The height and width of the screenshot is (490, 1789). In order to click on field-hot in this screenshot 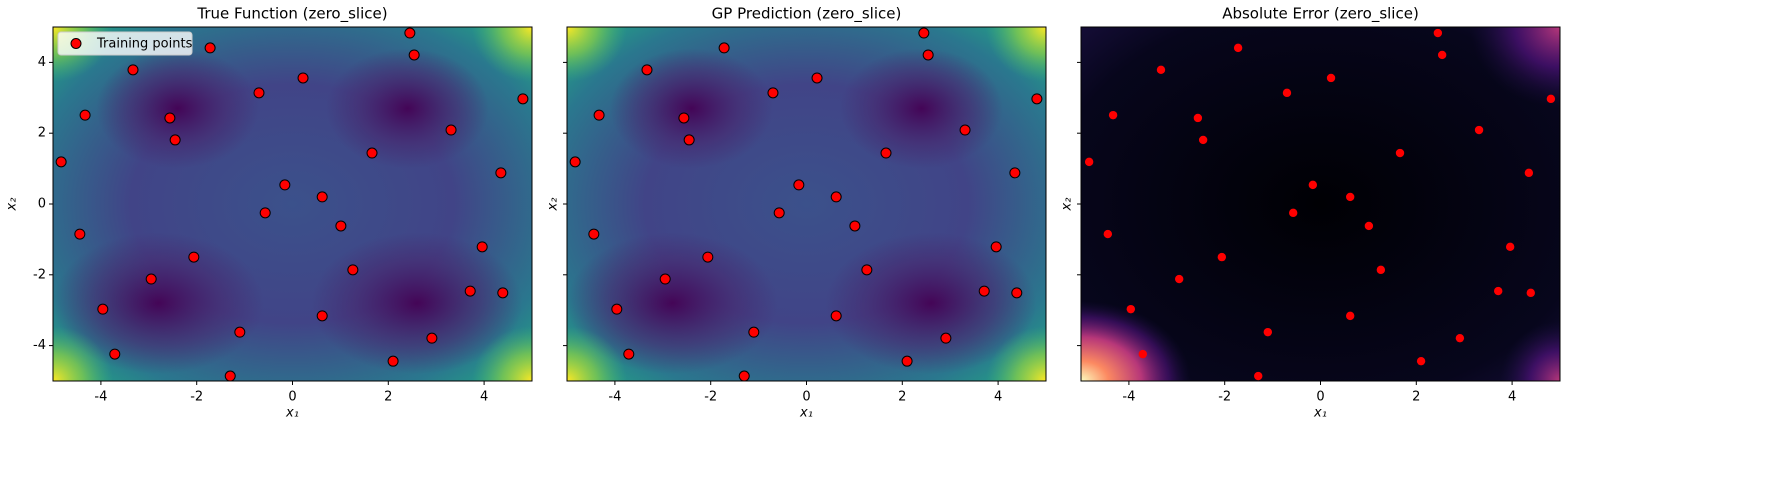, I will do `click(1136, 341)`.